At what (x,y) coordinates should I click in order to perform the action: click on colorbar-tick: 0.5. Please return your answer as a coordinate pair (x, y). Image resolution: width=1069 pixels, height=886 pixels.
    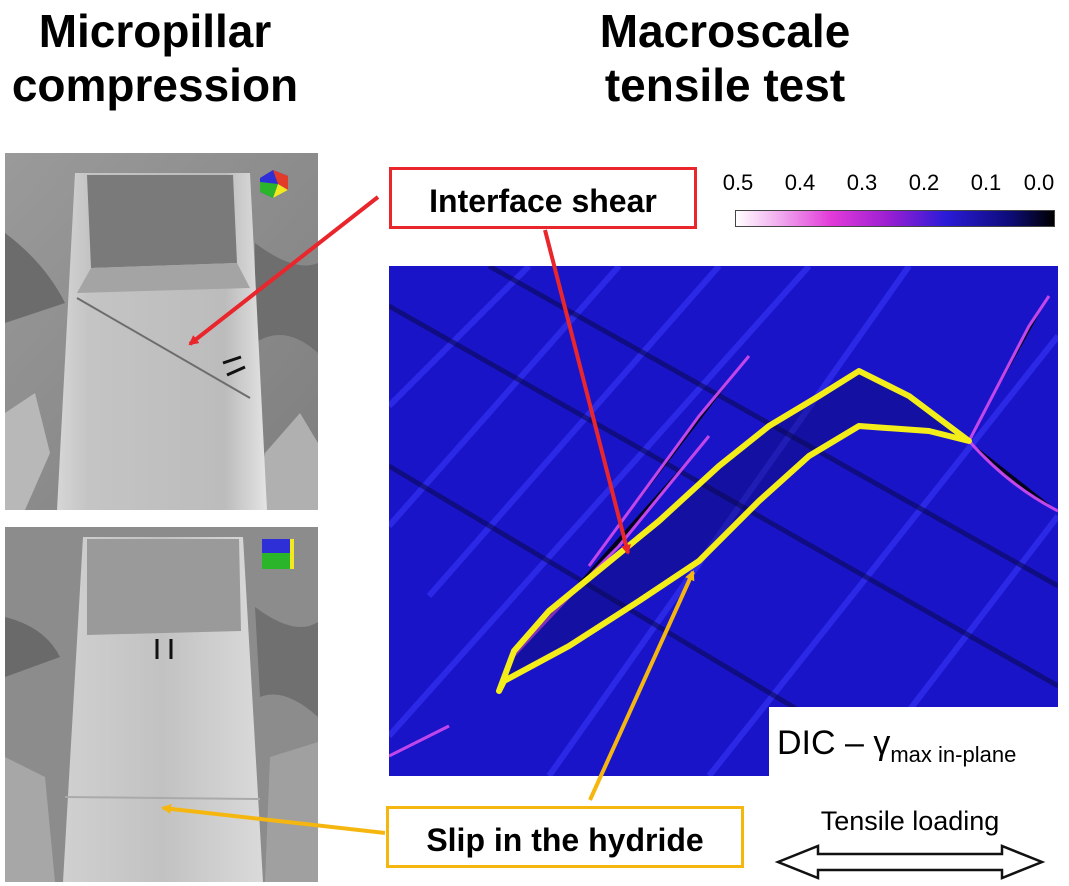
    Looking at the image, I should click on (738, 182).